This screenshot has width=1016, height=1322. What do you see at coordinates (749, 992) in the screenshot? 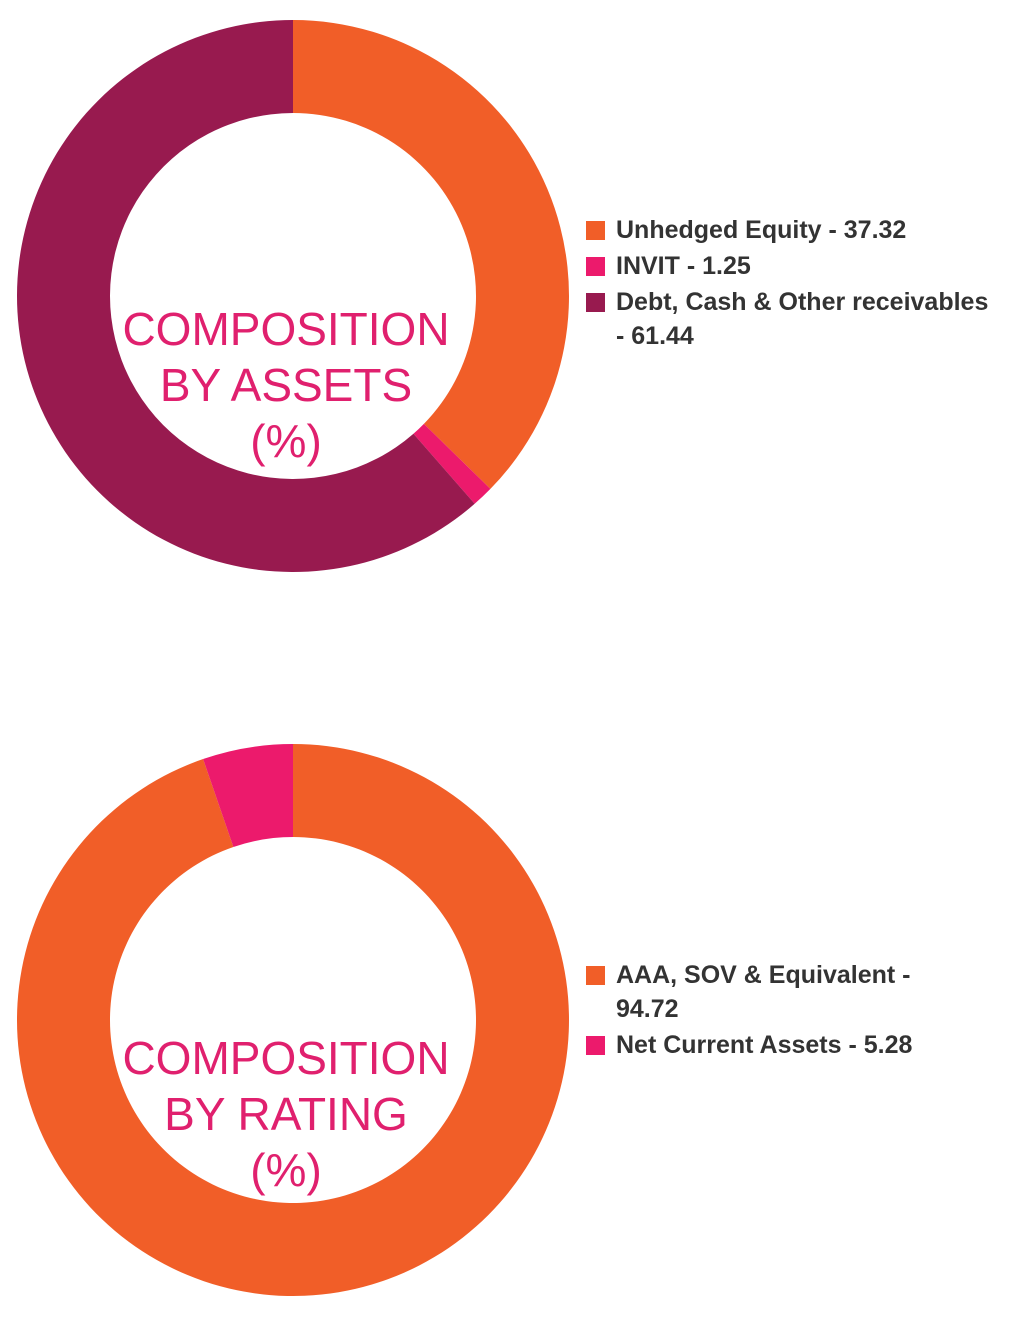
I see `legend-item-aaa-sov: AAA, SOV & Equivalent - 94.72` at bounding box center [749, 992].